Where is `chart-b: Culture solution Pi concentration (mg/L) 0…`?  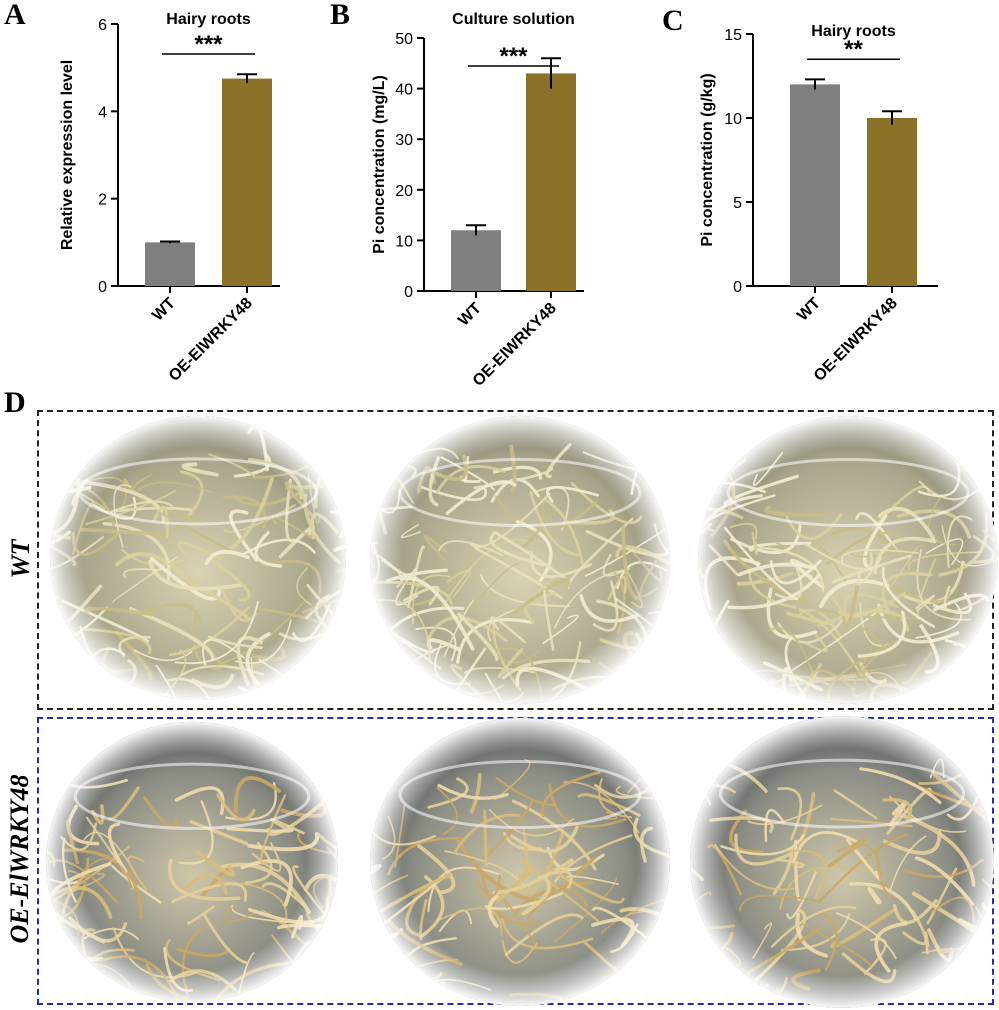 chart-b: Culture solution Pi concentration (mg/L) 0… is located at coordinates (477, 200).